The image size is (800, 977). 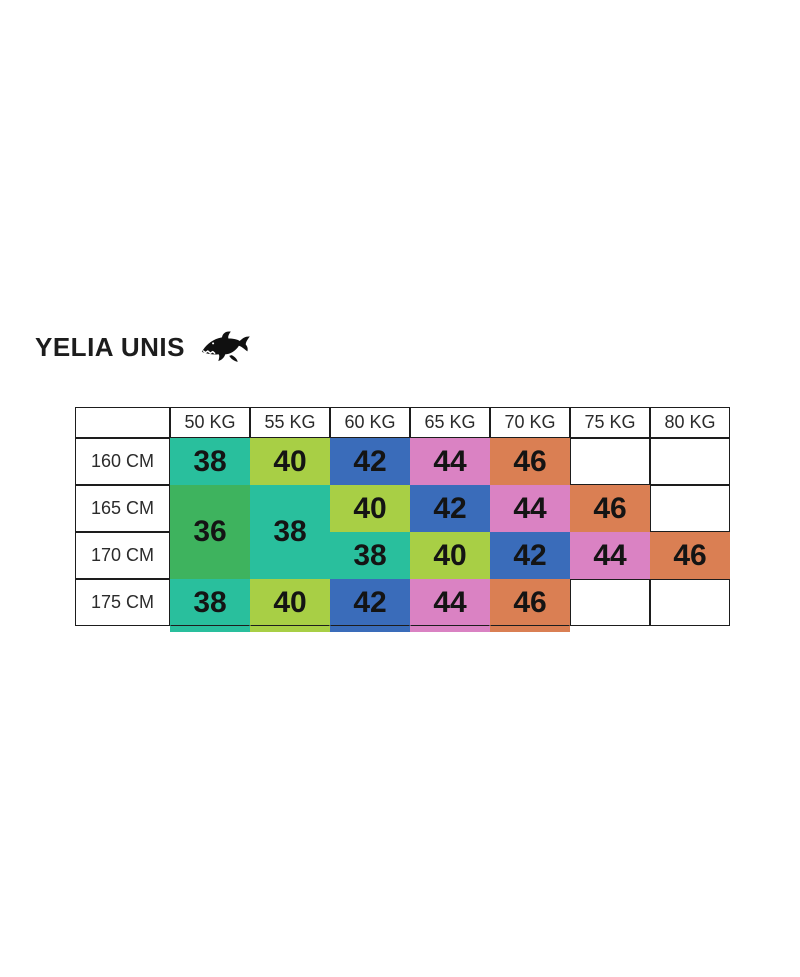 What do you see at coordinates (122, 508) in the screenshot?
I see `height-label: 165 CM` at bounding box center [122, 508].